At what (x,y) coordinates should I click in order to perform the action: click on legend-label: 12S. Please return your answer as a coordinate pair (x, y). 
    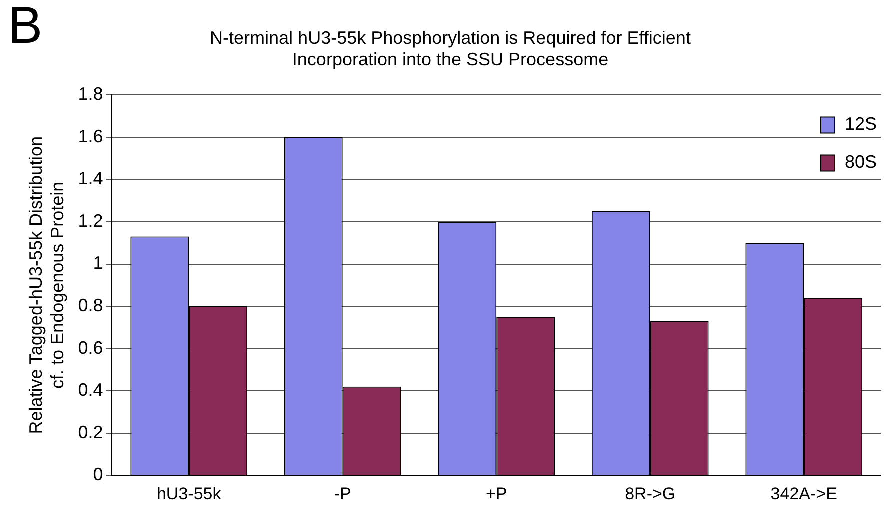
    Looking at the image, I should click on (861, 124).